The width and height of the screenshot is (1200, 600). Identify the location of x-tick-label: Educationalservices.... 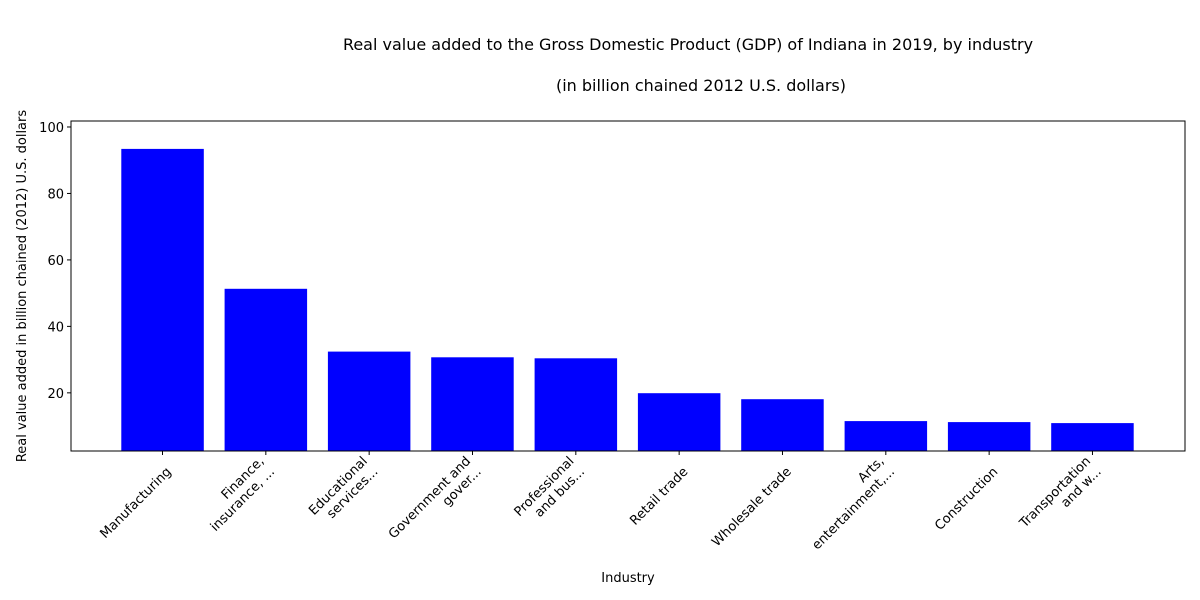
(343, 491).